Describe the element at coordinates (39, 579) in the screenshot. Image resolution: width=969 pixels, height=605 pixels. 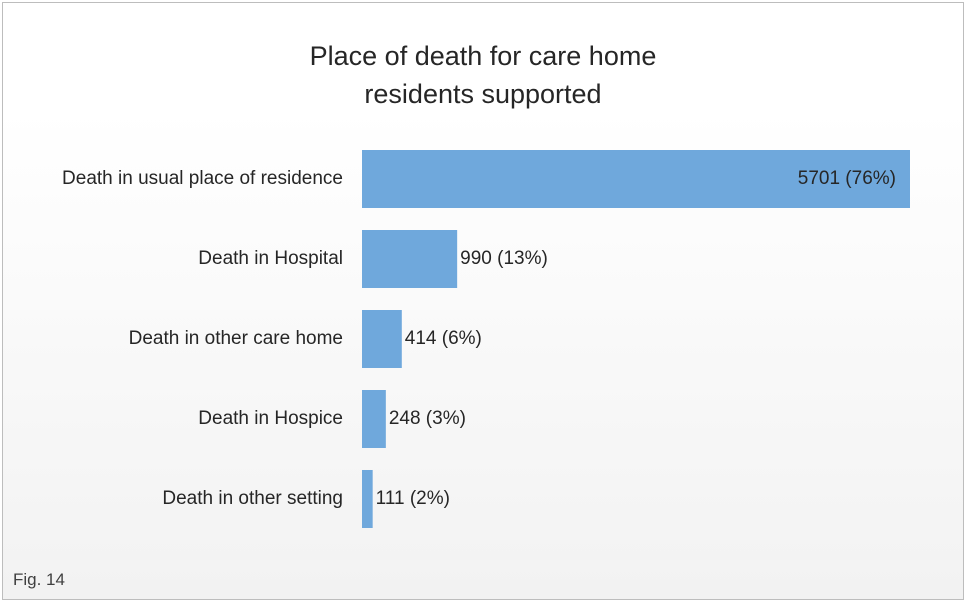
I see `figure-label: Fig. 14` at that location.